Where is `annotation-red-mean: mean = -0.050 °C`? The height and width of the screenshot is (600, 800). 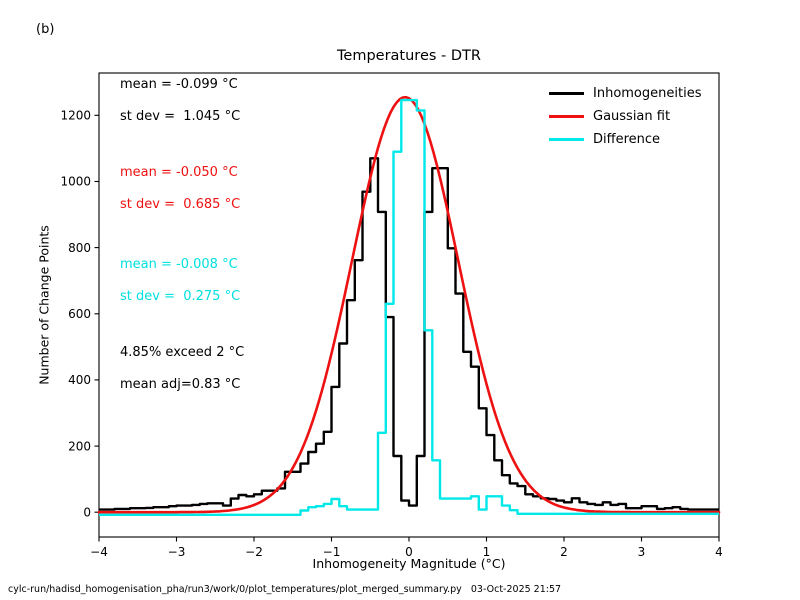
annotation-red-mean: mean = -0.050 °C is located at coordinates (179, 172).